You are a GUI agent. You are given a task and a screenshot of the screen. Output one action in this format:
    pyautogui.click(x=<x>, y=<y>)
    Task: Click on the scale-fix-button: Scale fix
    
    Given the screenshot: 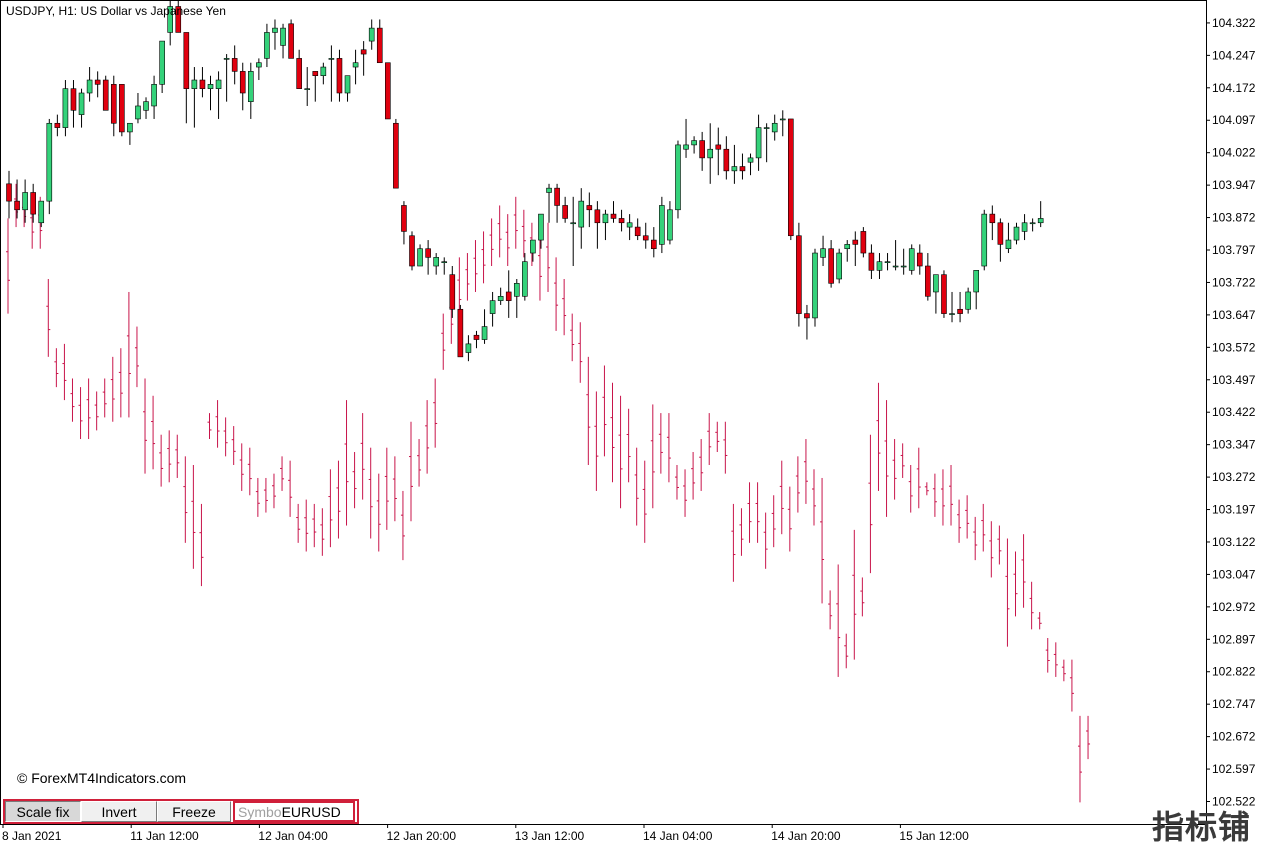 What is the action you would take?
    pyautogui.click(x=43, y=811)
    